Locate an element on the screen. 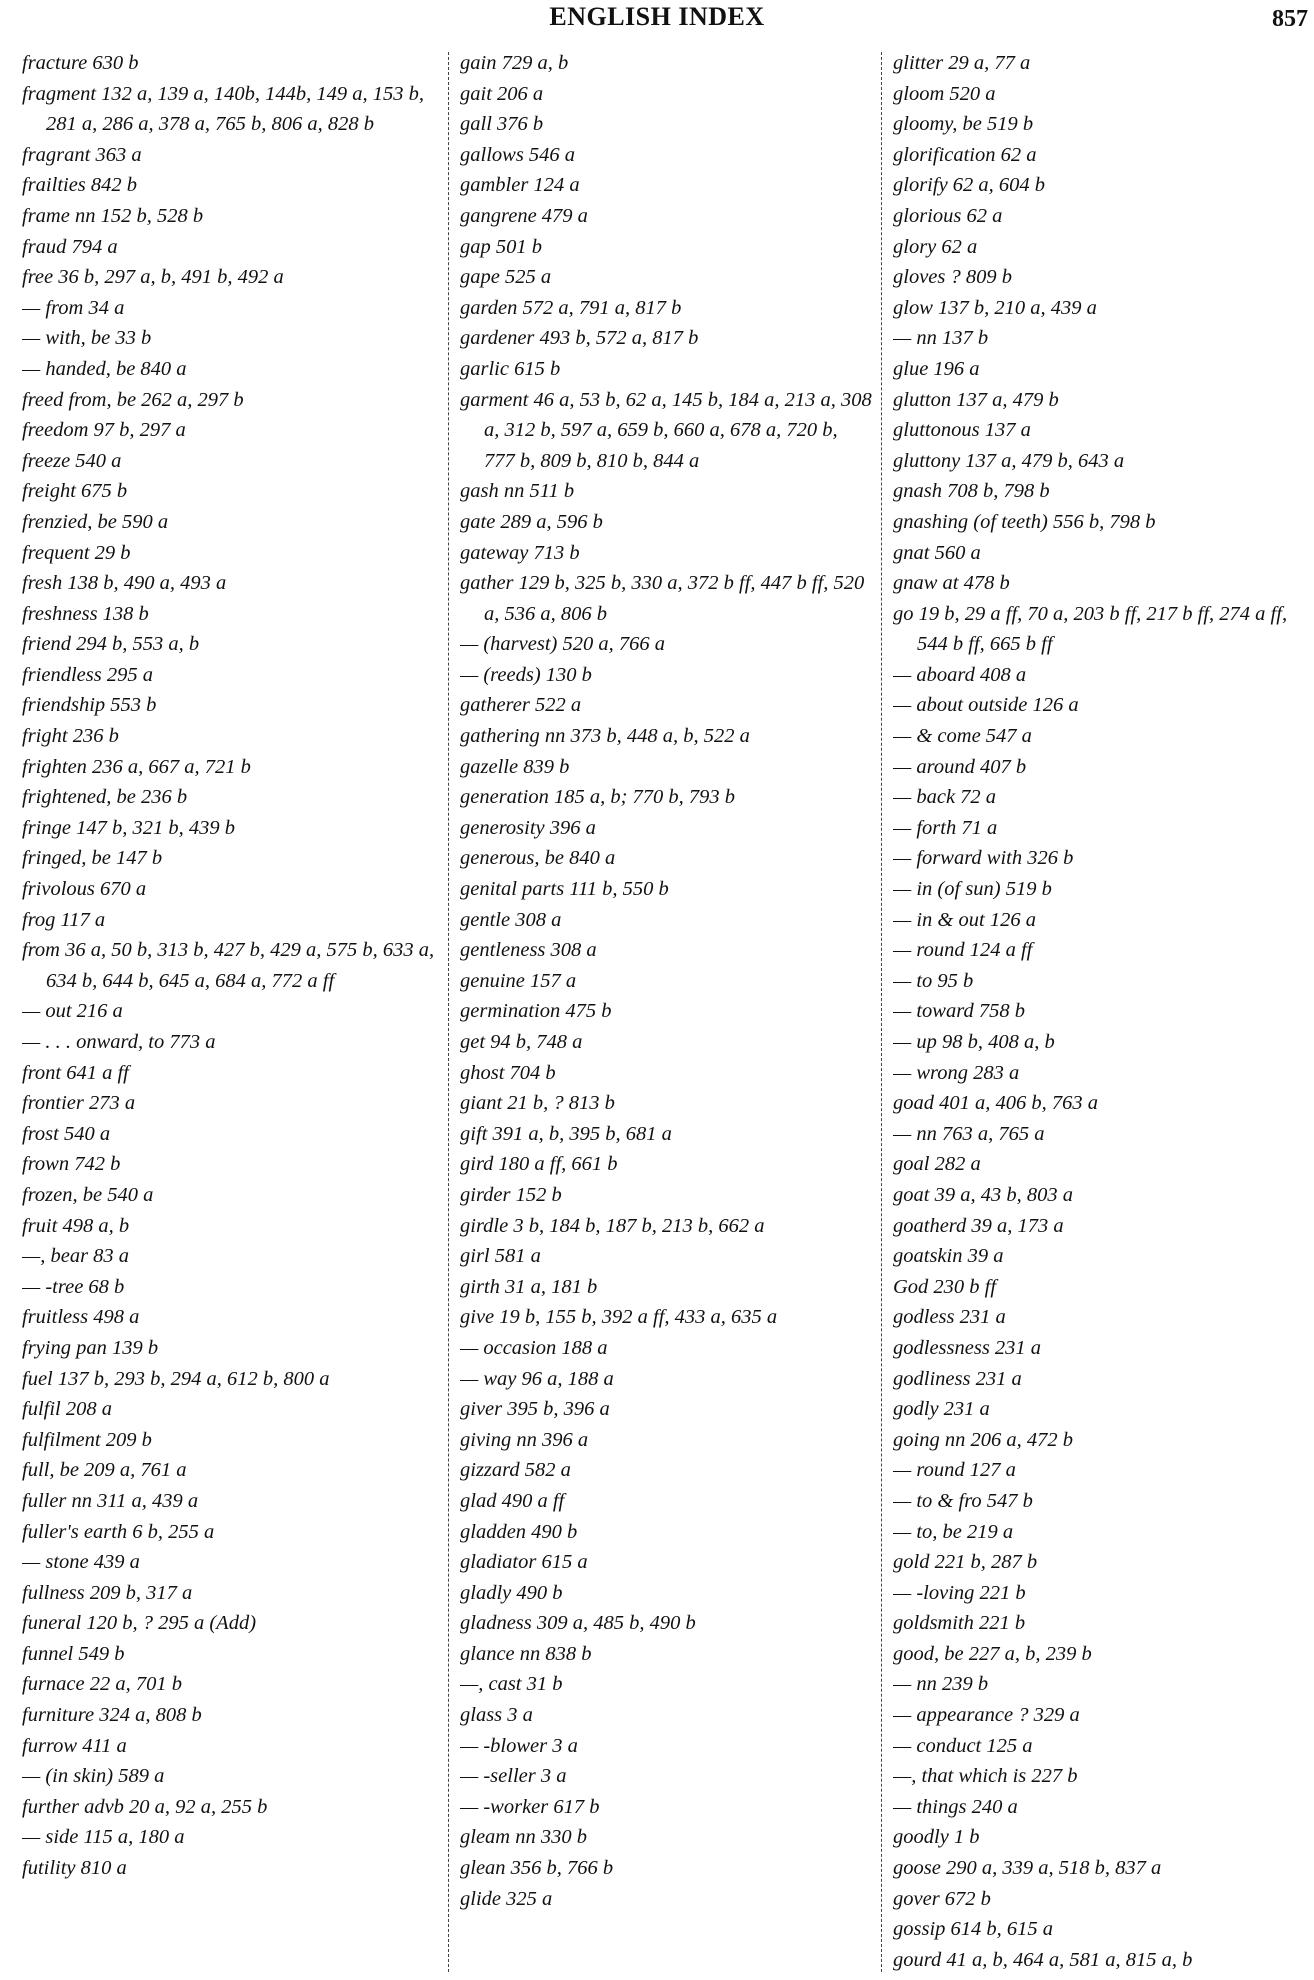 The height and width of the screenshot is (1980, 1314). index-entry: — -tree 68 b is located at coordinates (73, 1286).